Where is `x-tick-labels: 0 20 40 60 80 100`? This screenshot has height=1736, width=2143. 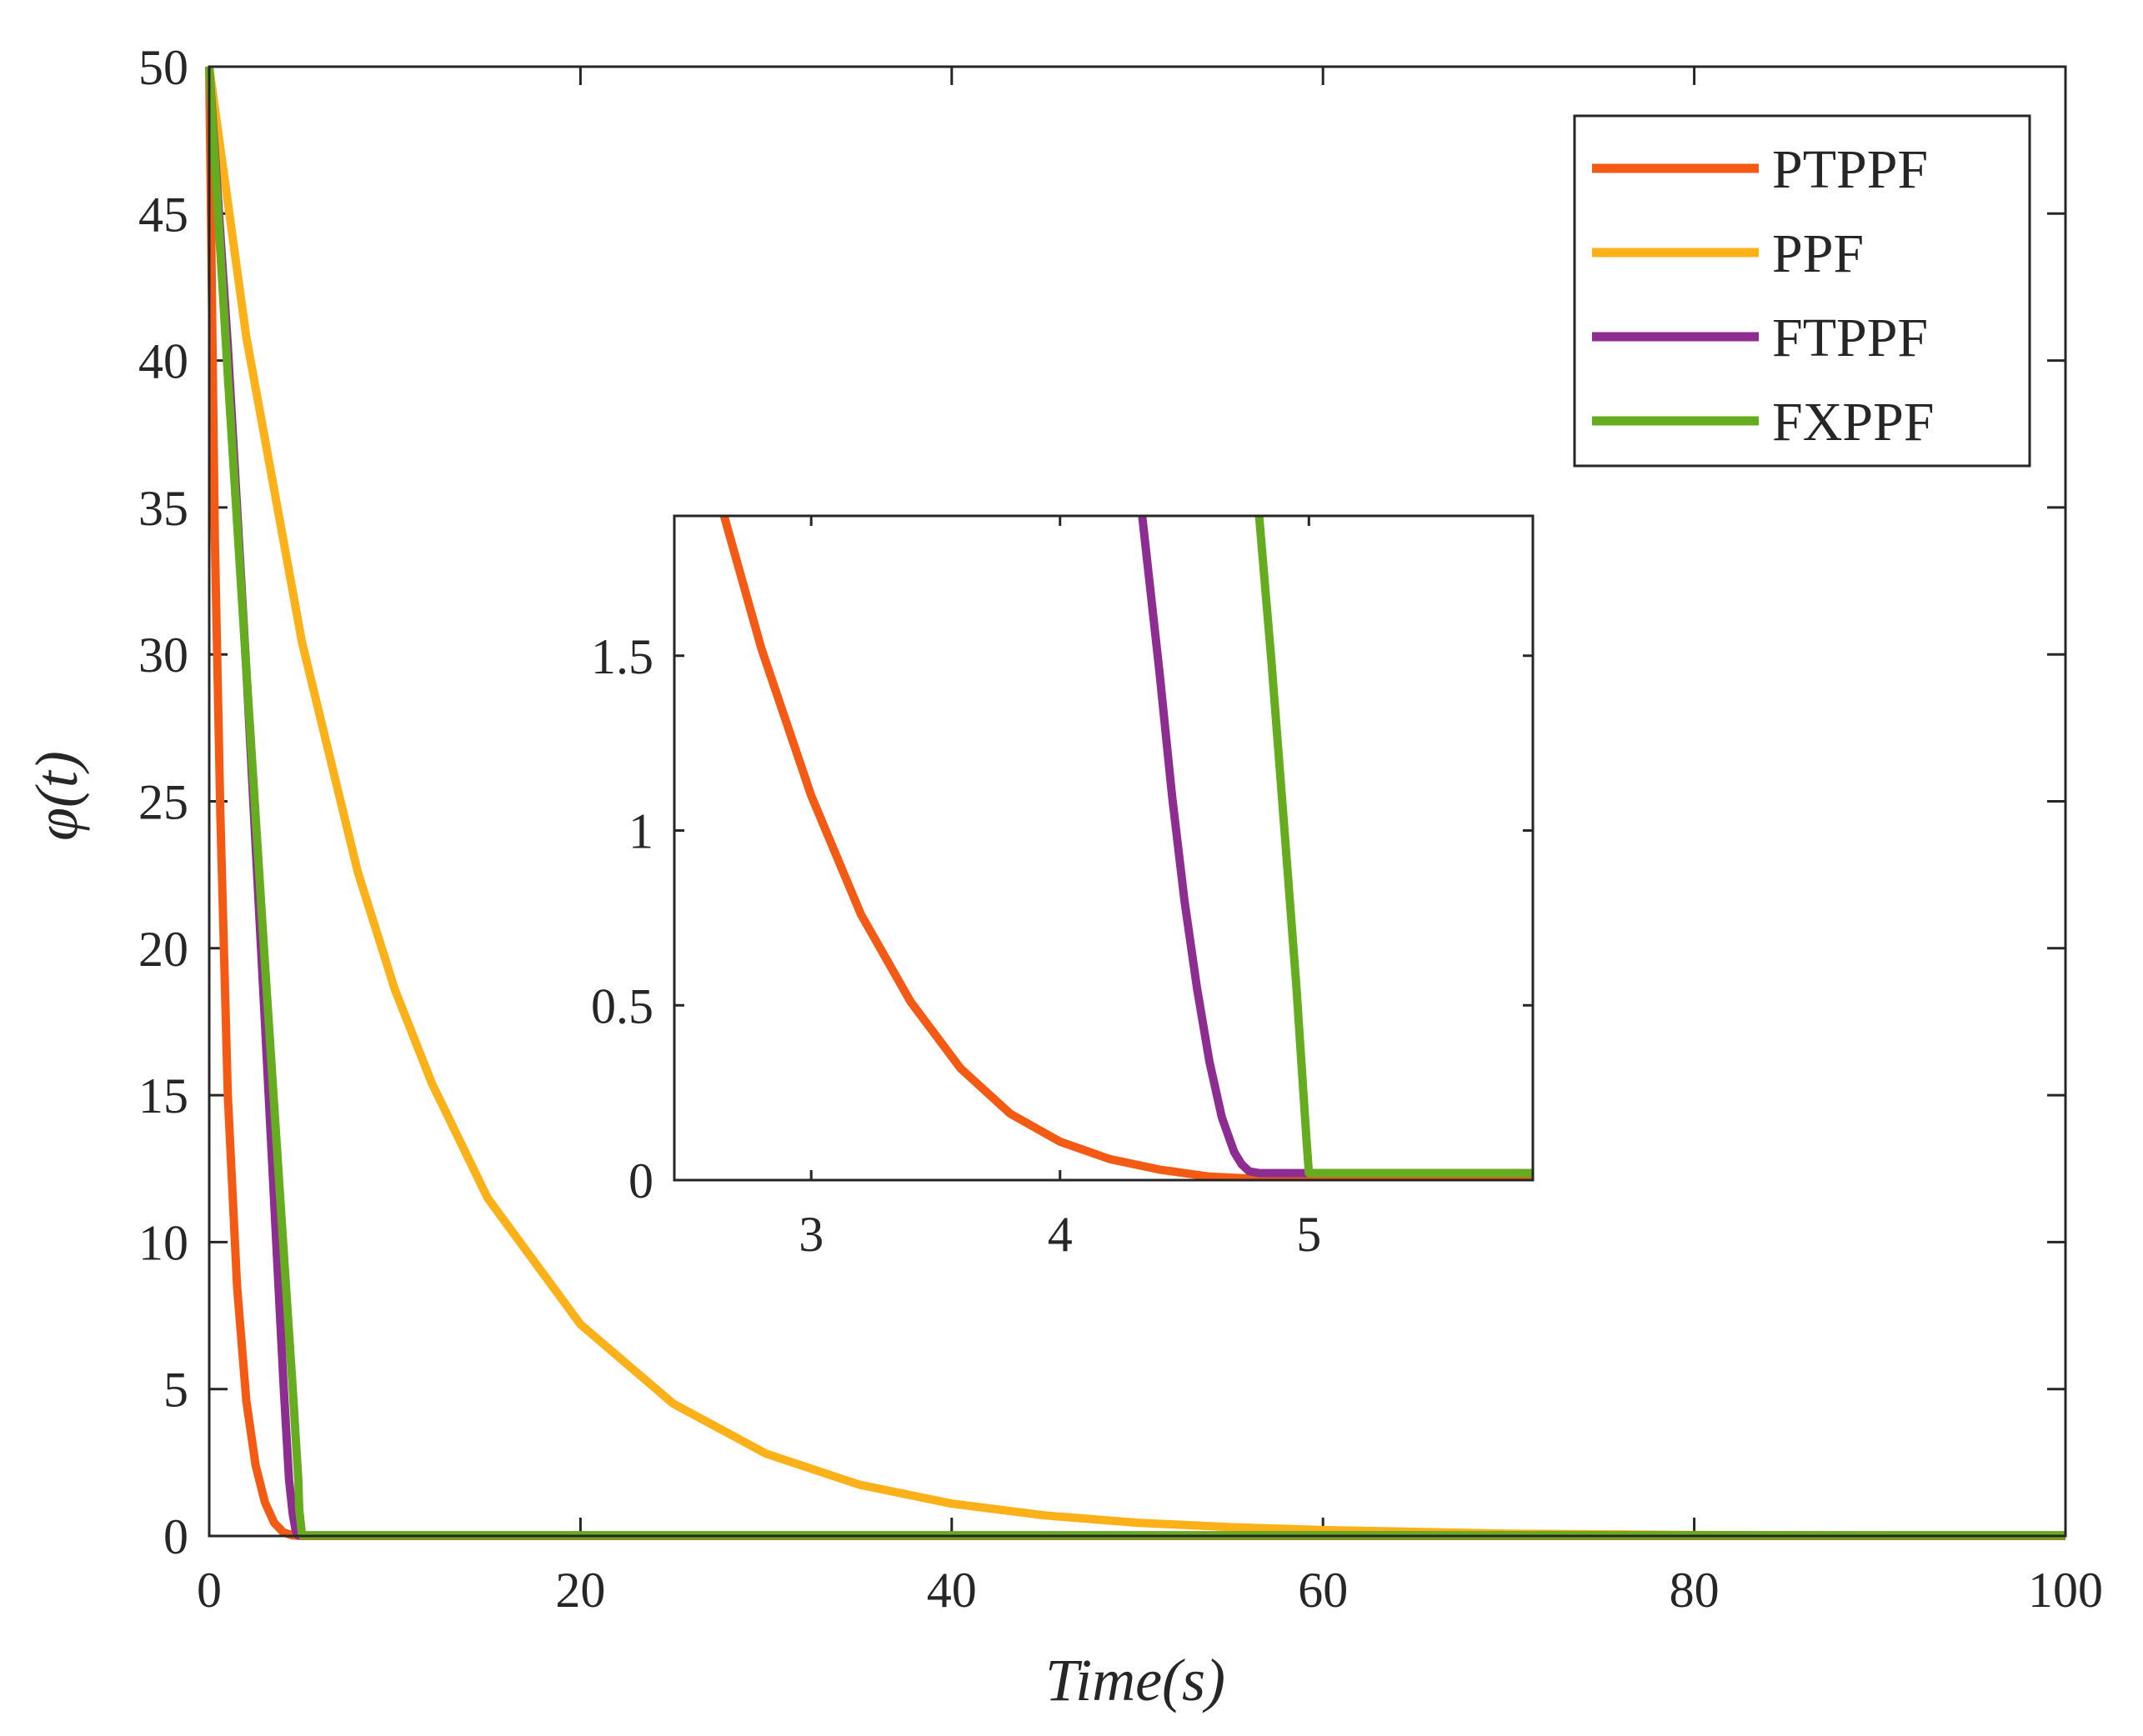
x-tick-labels: 0 20 40 60 80 100 is located at coordinates (1150, 1591).